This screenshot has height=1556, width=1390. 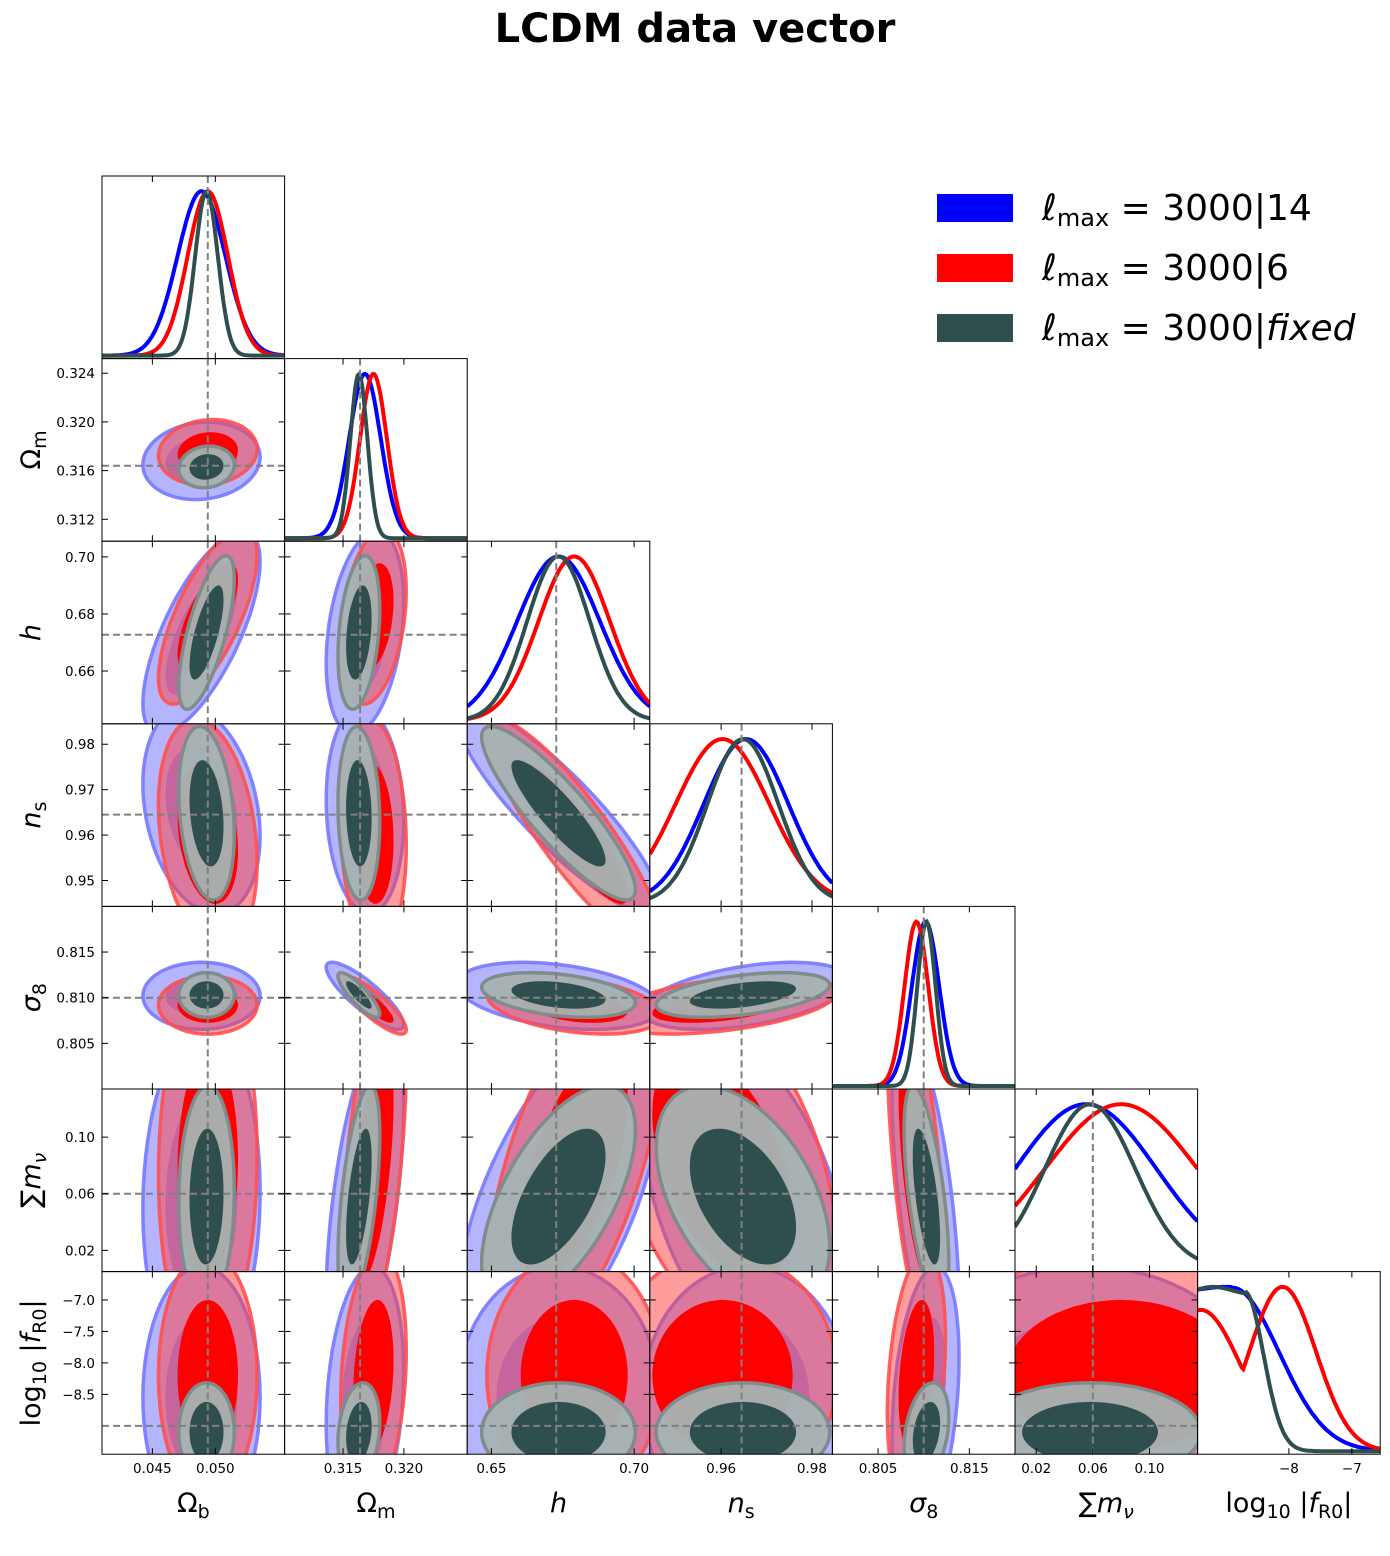 What do you see at coordinates (1036, 1469) in the screenshot?
I see `x-tick-label: 0.02` at bounding box center [1036, 1469].